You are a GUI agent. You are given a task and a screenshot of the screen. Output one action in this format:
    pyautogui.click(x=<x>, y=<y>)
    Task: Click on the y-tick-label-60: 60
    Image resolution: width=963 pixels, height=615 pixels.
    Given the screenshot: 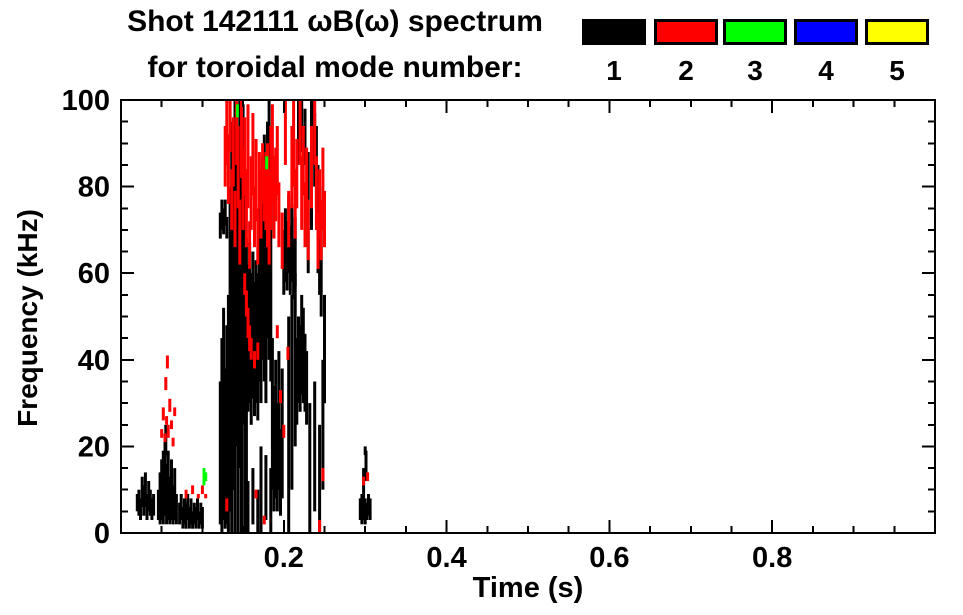 What is the action you would take?
    pyautogui.click(x=94, y=274)
    